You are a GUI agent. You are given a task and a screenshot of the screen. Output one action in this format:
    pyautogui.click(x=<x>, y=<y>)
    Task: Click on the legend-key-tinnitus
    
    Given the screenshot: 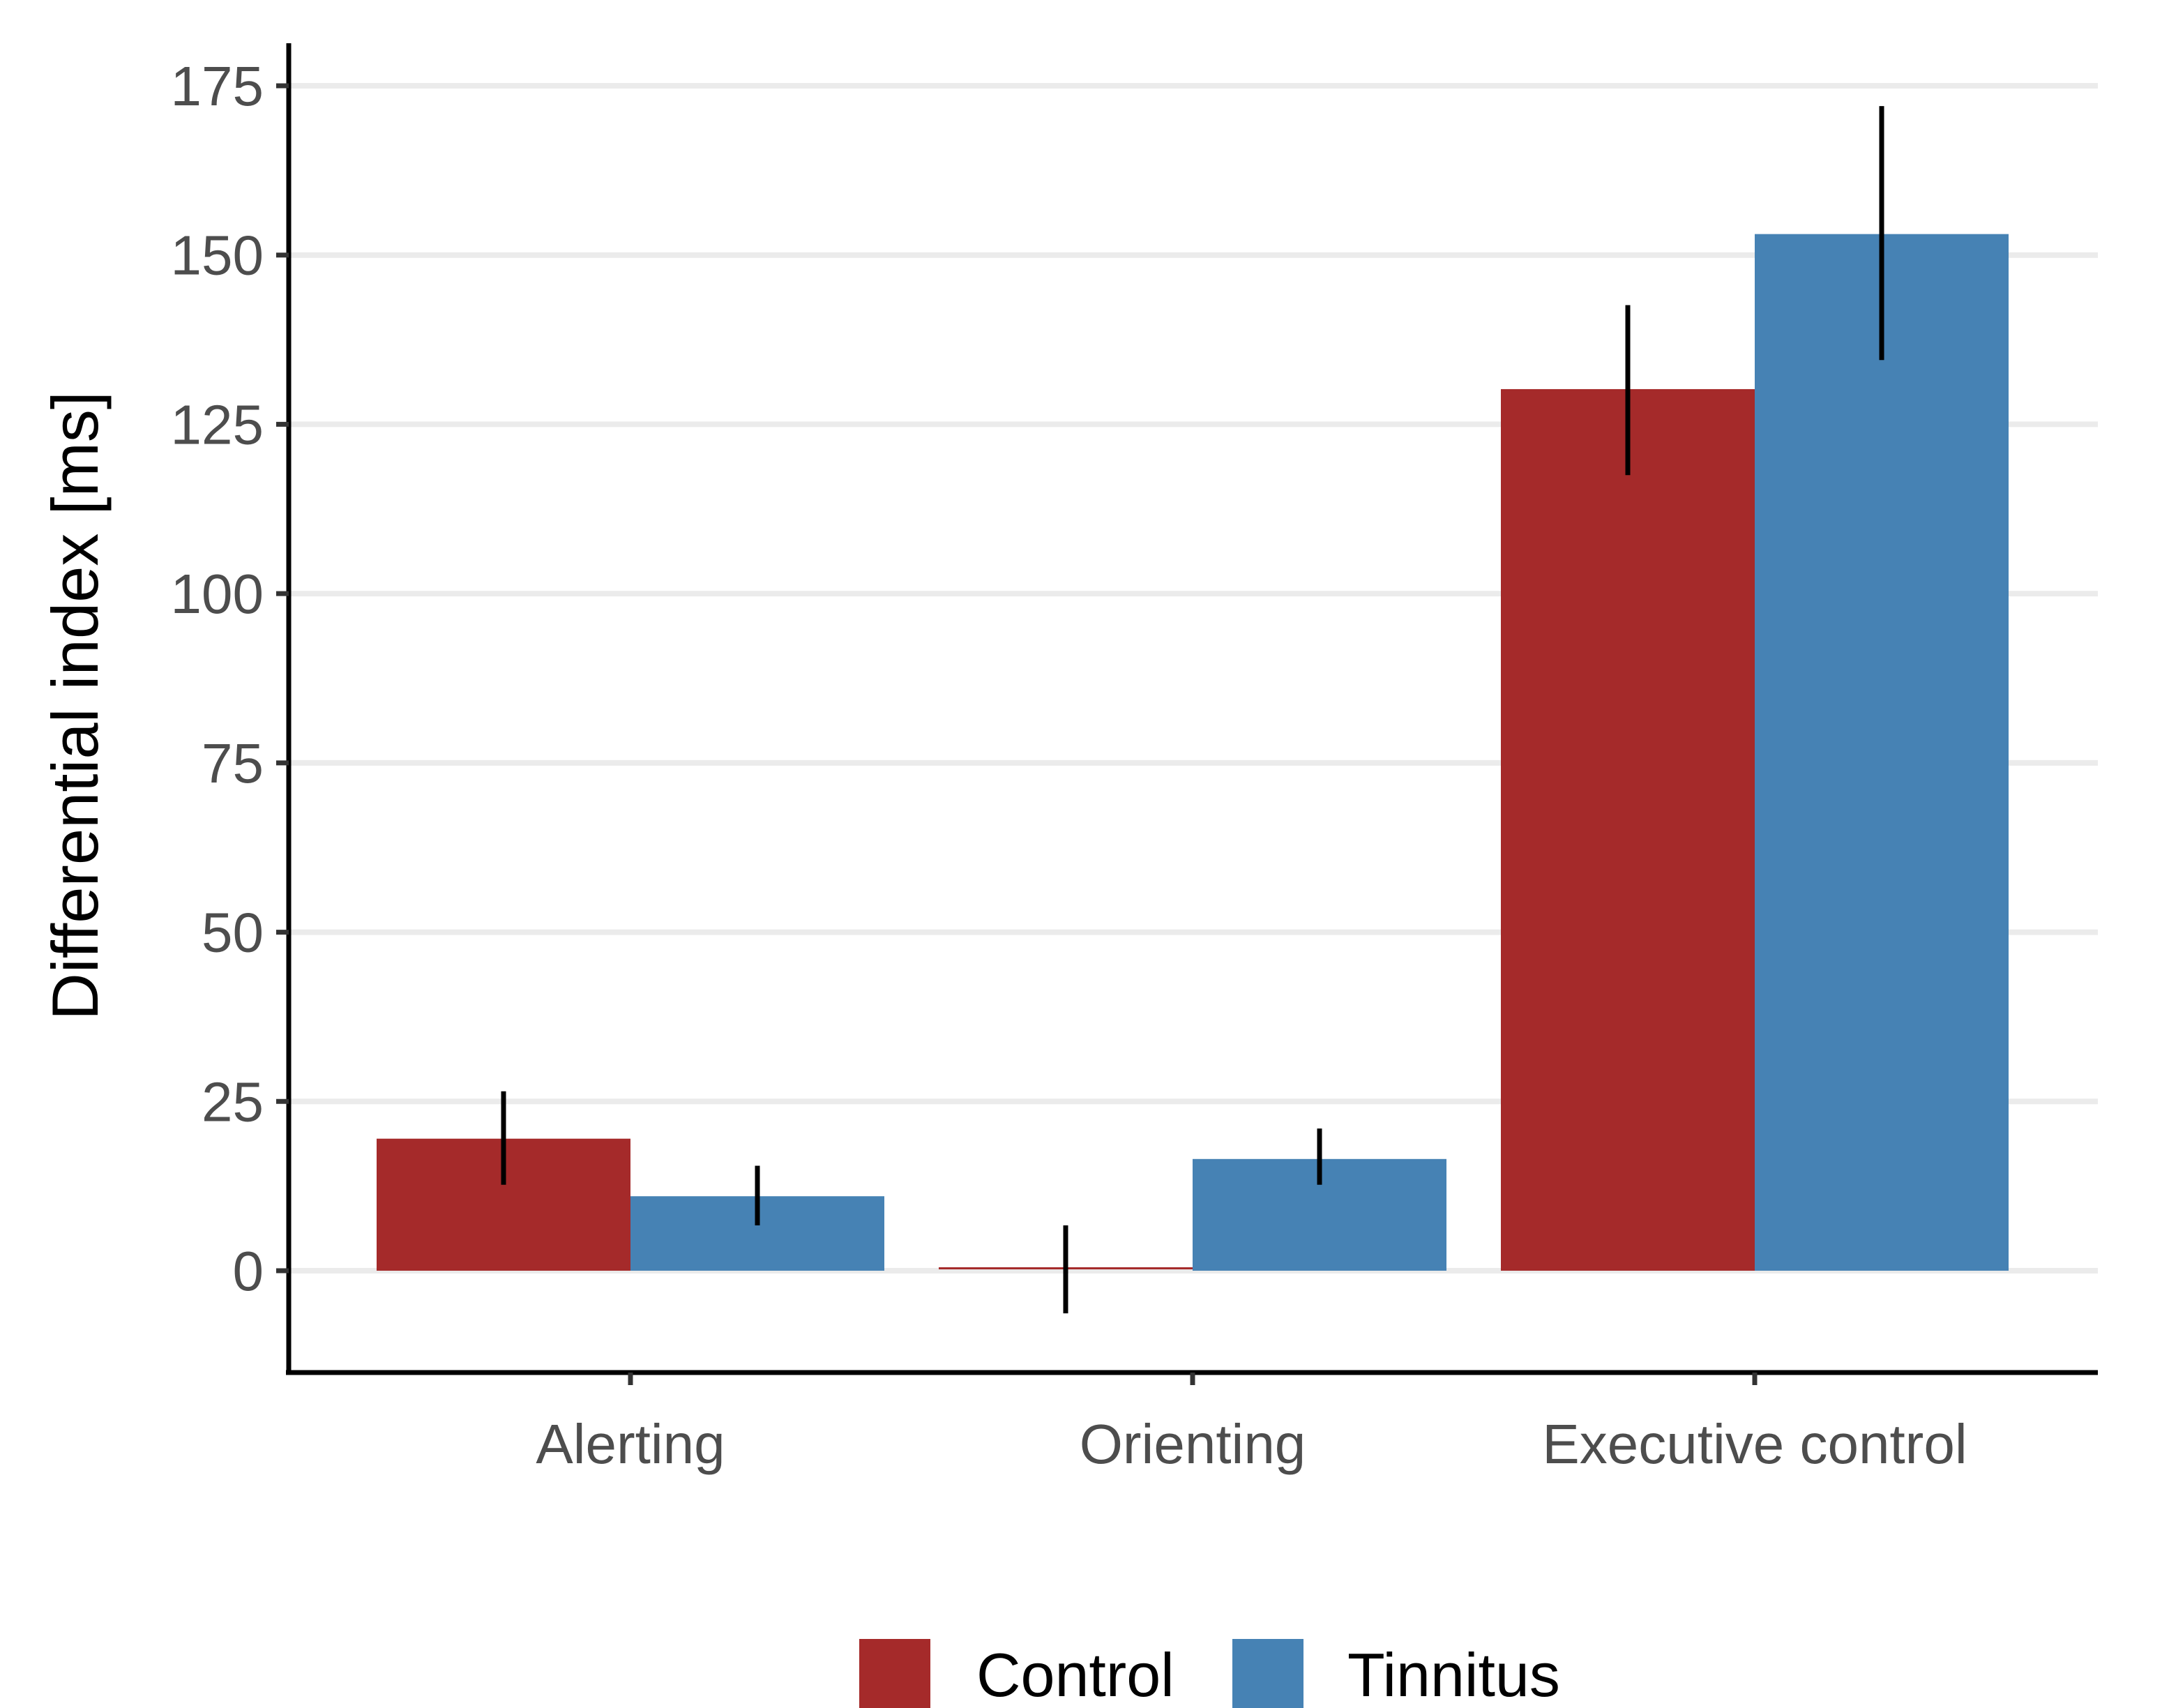 What is the action you would take?
    pyautogui.click(x=1267, y=1673)
    